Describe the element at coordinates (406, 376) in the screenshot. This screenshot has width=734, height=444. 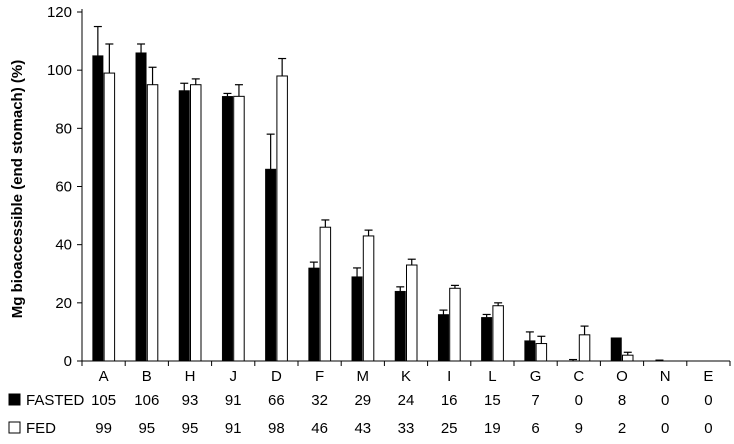
I see `x-tick-label: K` at that location.